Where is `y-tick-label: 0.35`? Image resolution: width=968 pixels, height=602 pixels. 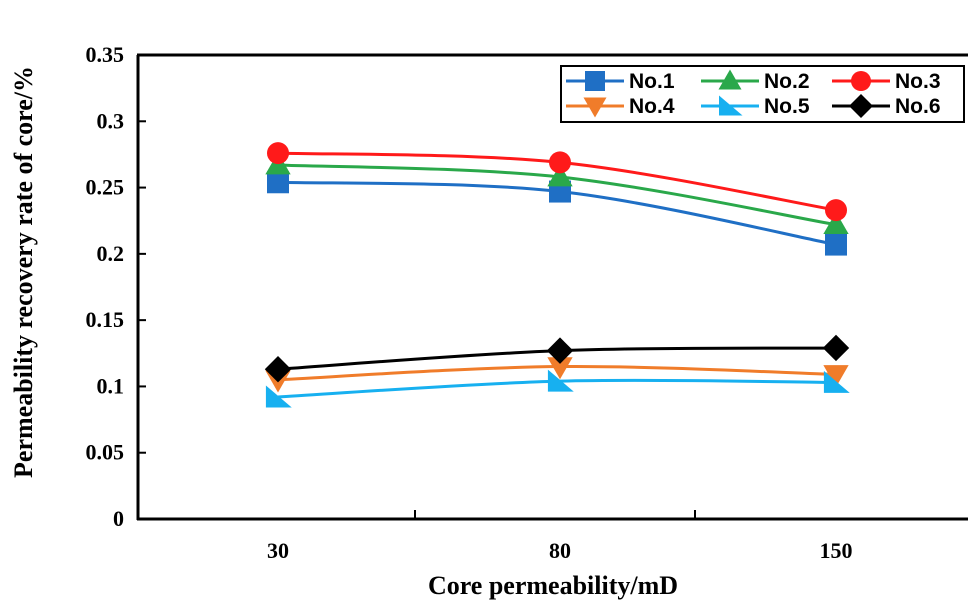
y-tick-label: 0.35 is located at coordinates (105, 54).